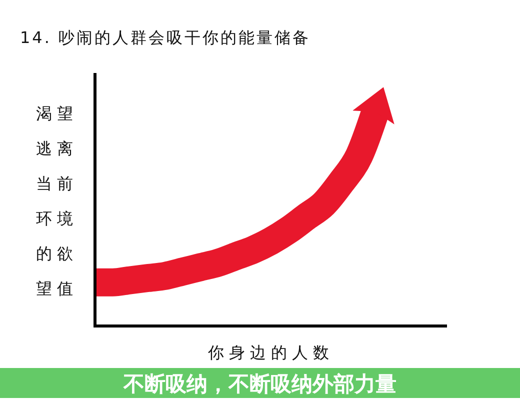  What do you see at coordinates (165, 37) in the screenshot?
I see `chart-title: 14. 吵闹的人群会吸干你的能量储备` at bounding box center [165, 37].